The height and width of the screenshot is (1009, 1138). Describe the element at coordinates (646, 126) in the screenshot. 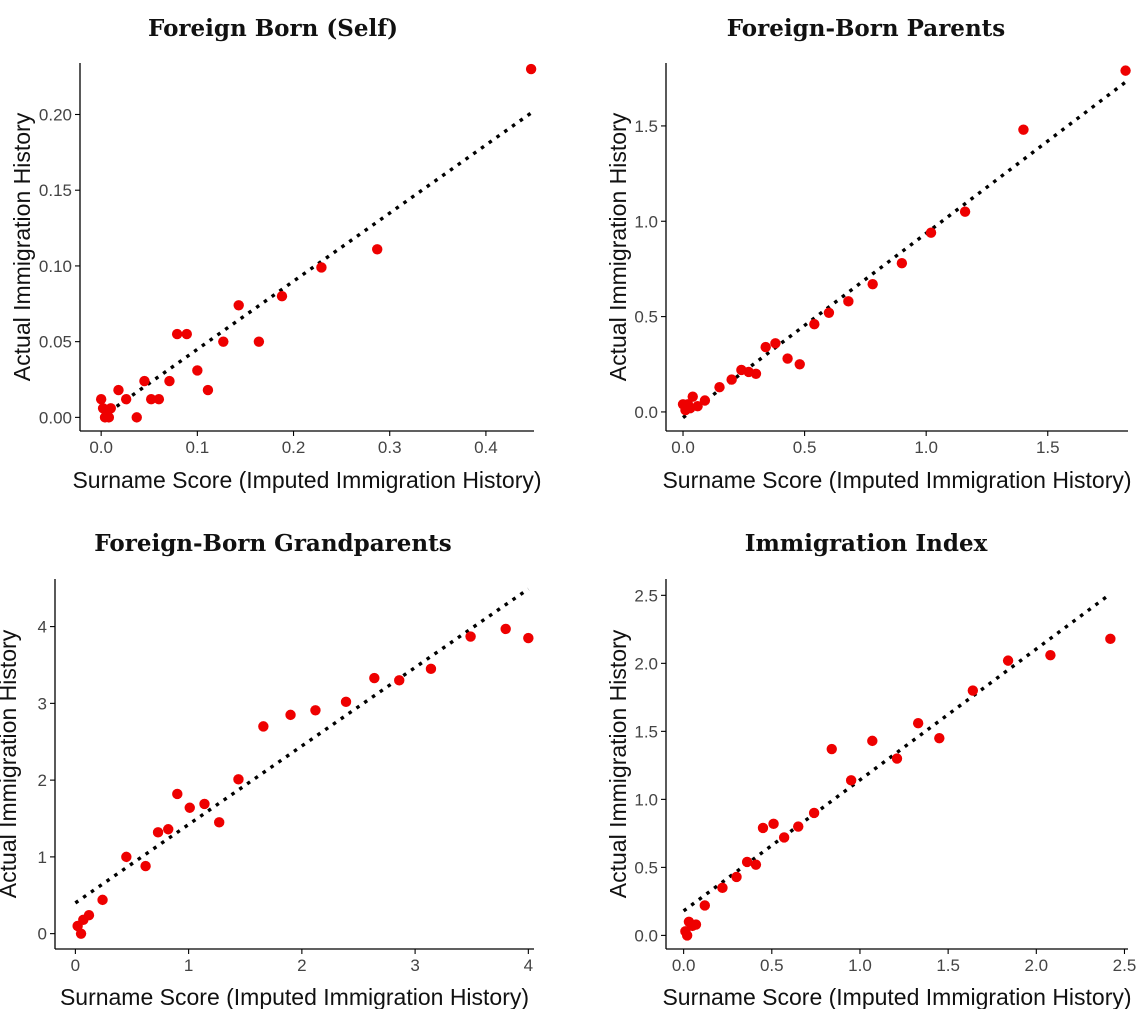

I see `y-tick-label: 1.5` at that location.